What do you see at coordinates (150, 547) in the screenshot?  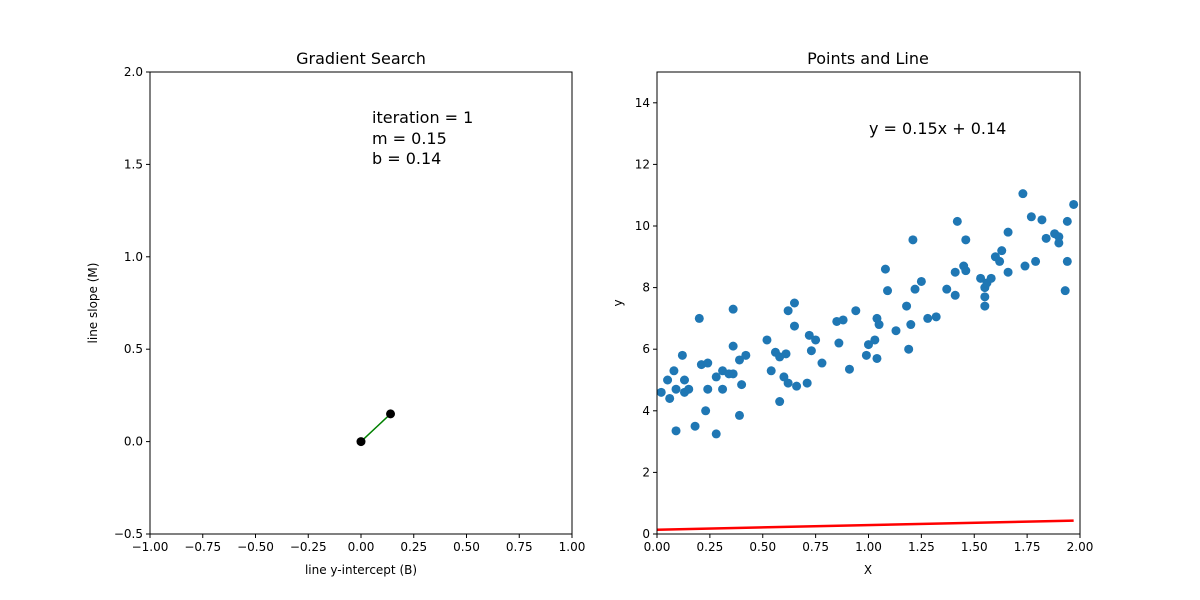 I see `x-tick-label: −1.00` at bounding box center [150, 547].